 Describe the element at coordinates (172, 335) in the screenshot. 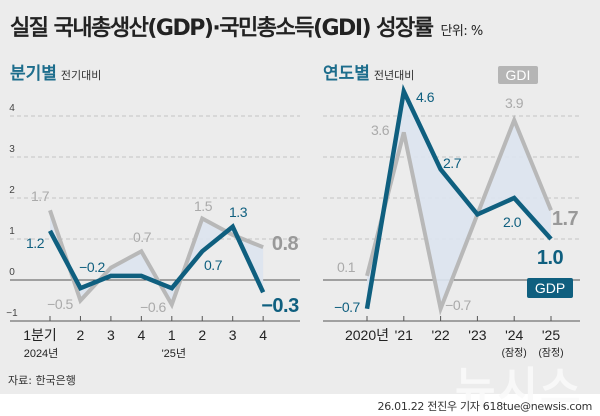

I see `x-tick-label: 1` at that location.